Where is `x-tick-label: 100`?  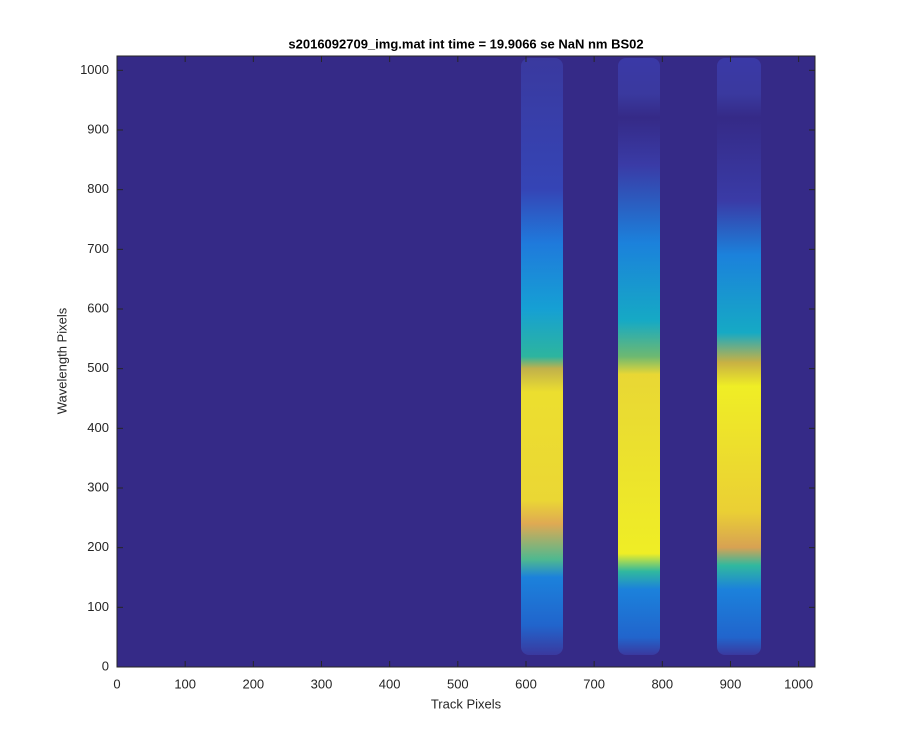 x-tick-label: 100 is located at coordinates (185, 683).